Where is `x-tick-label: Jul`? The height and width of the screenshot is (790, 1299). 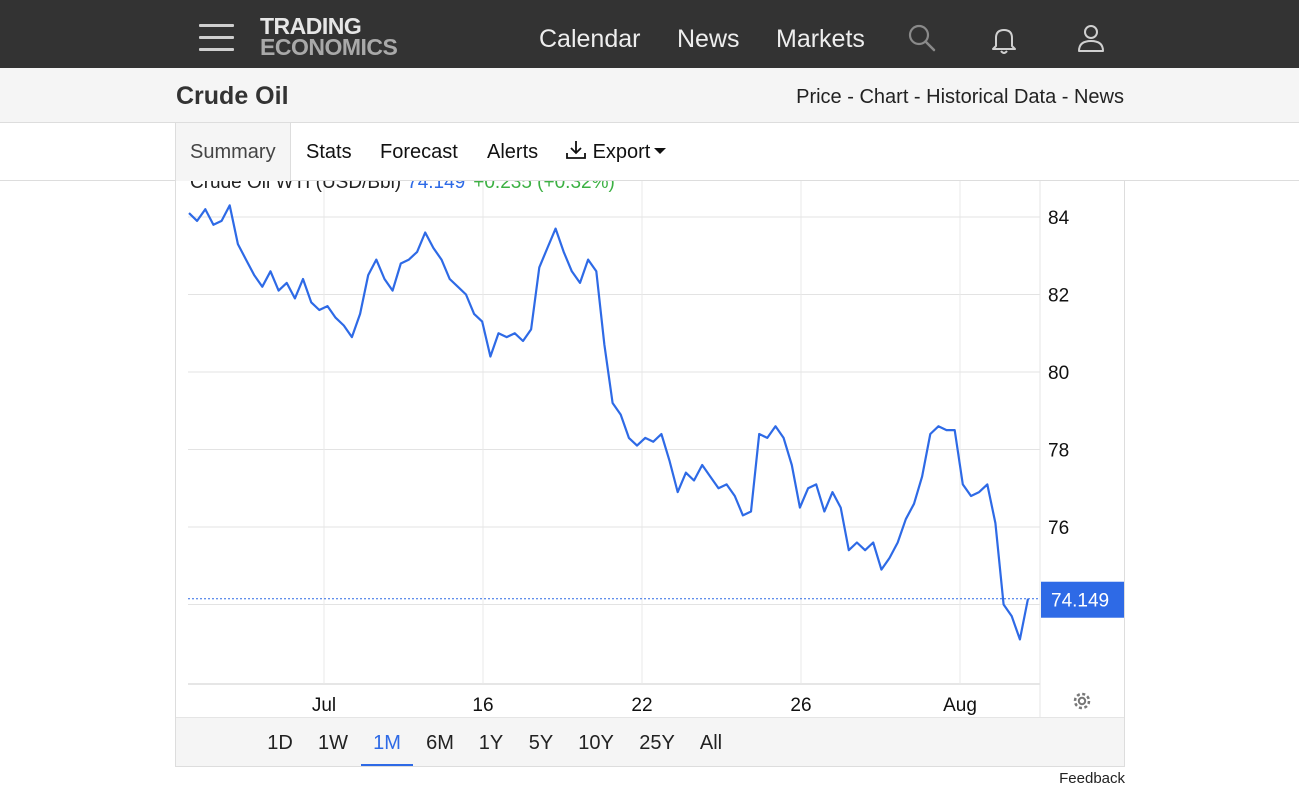 x-tick-label: Jul is located at coordinates (324, 705).